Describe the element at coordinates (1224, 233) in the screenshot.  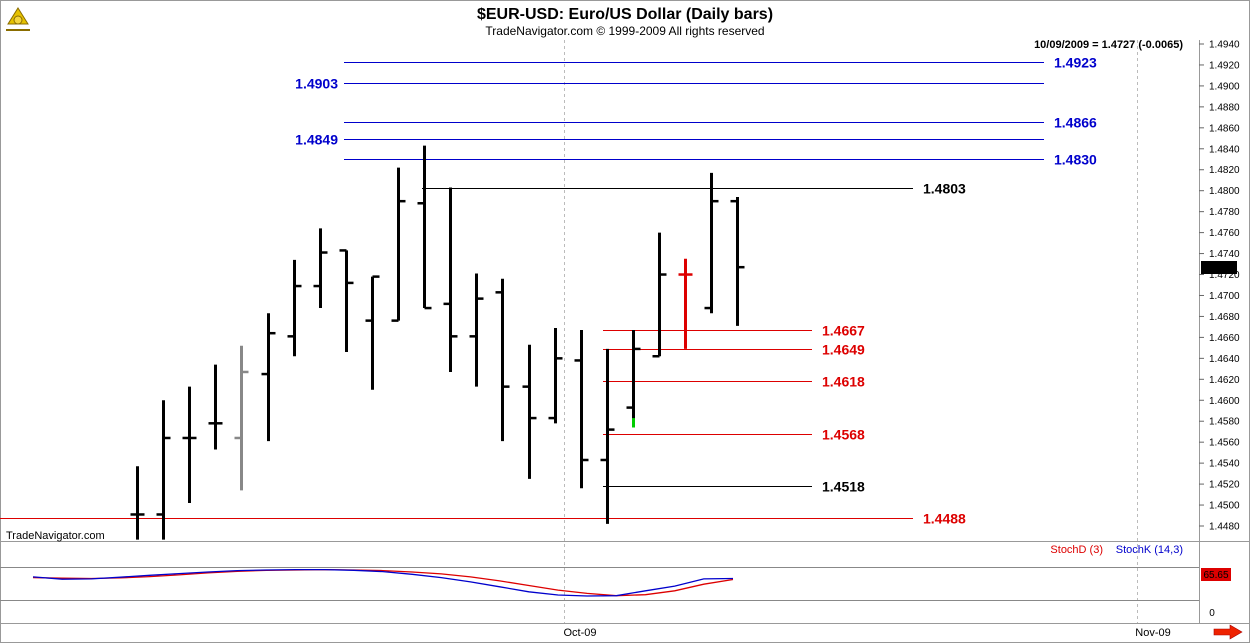
I see `y-tick-label: 1.4760` at that location.